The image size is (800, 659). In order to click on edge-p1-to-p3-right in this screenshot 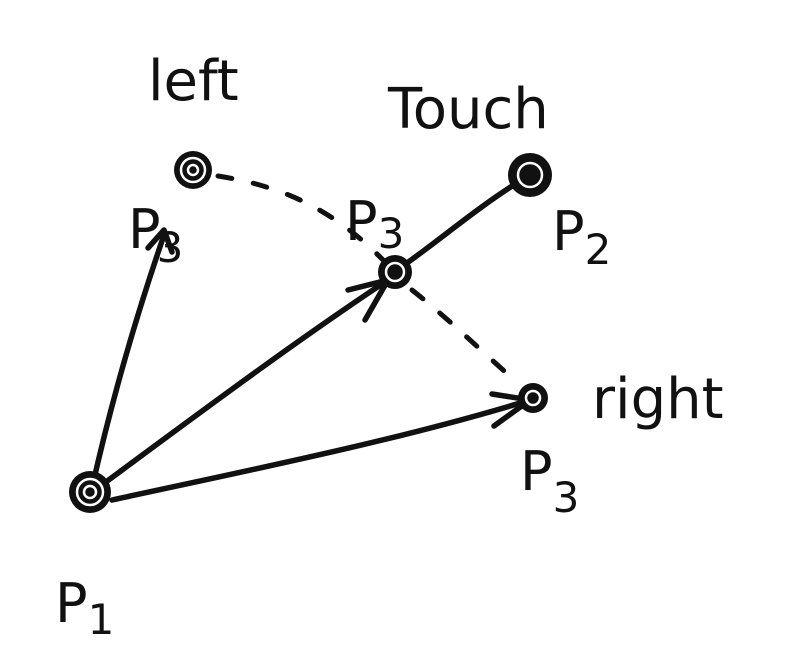, I will do `click(321, 450)`.